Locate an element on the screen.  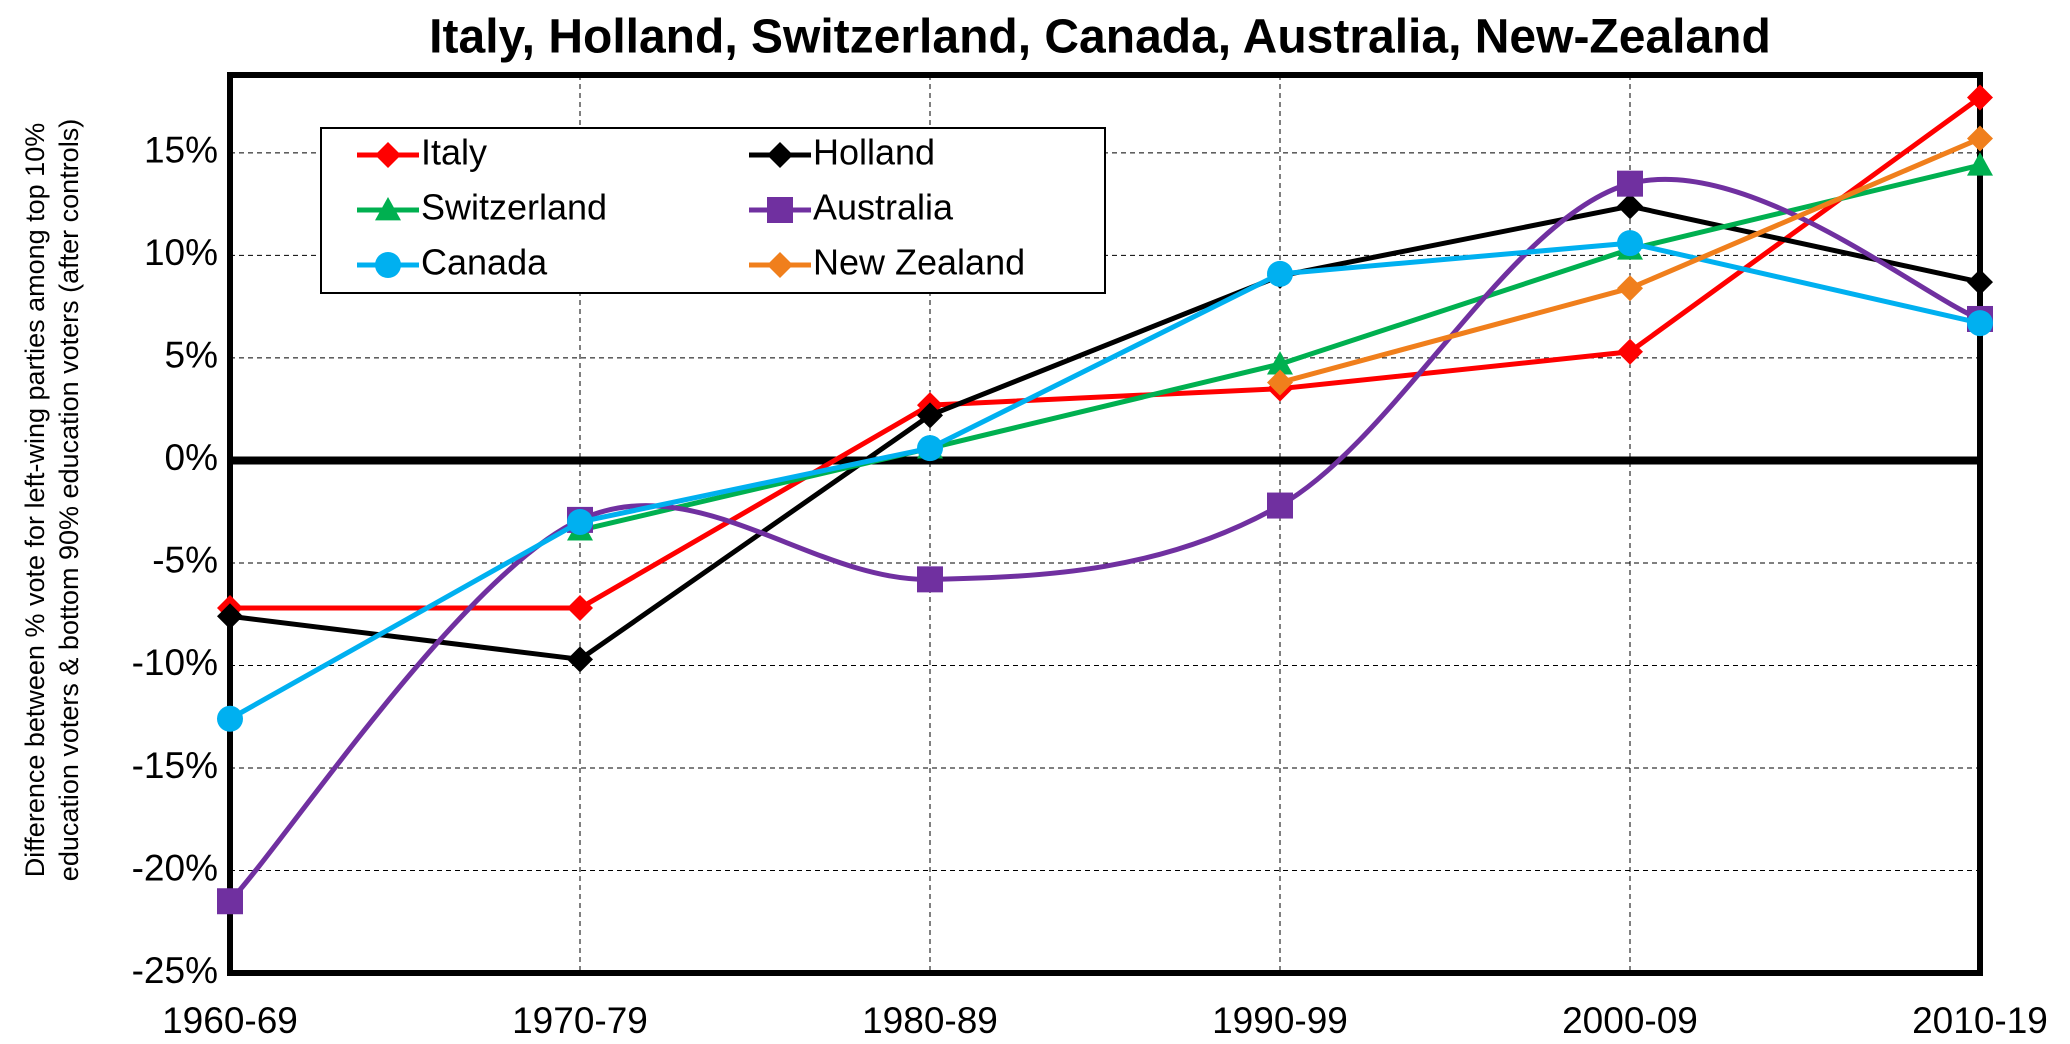
y-tick-label: 15% is located at coordinates (181, 150).